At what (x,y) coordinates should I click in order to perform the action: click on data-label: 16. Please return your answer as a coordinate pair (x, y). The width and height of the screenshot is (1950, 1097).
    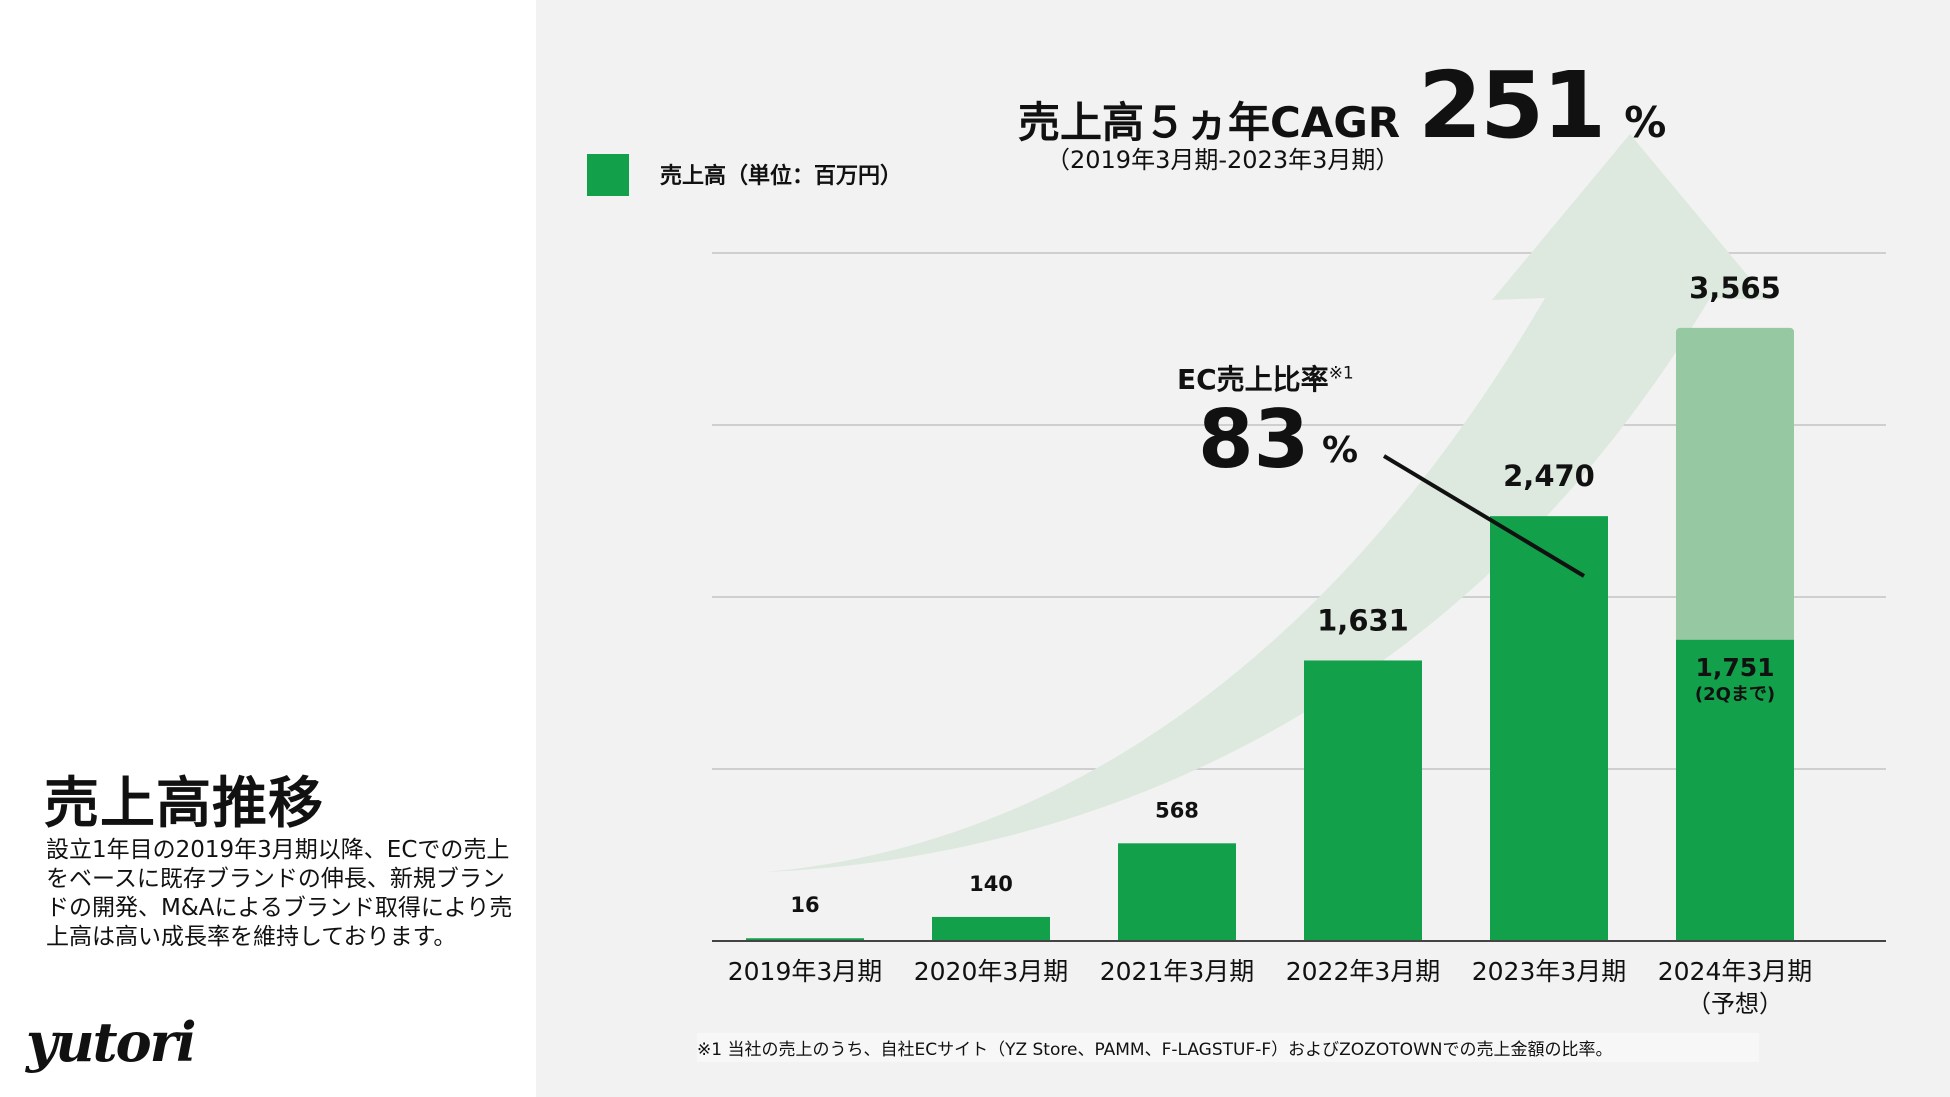
    Looking at the image, I should click on (804, 905).